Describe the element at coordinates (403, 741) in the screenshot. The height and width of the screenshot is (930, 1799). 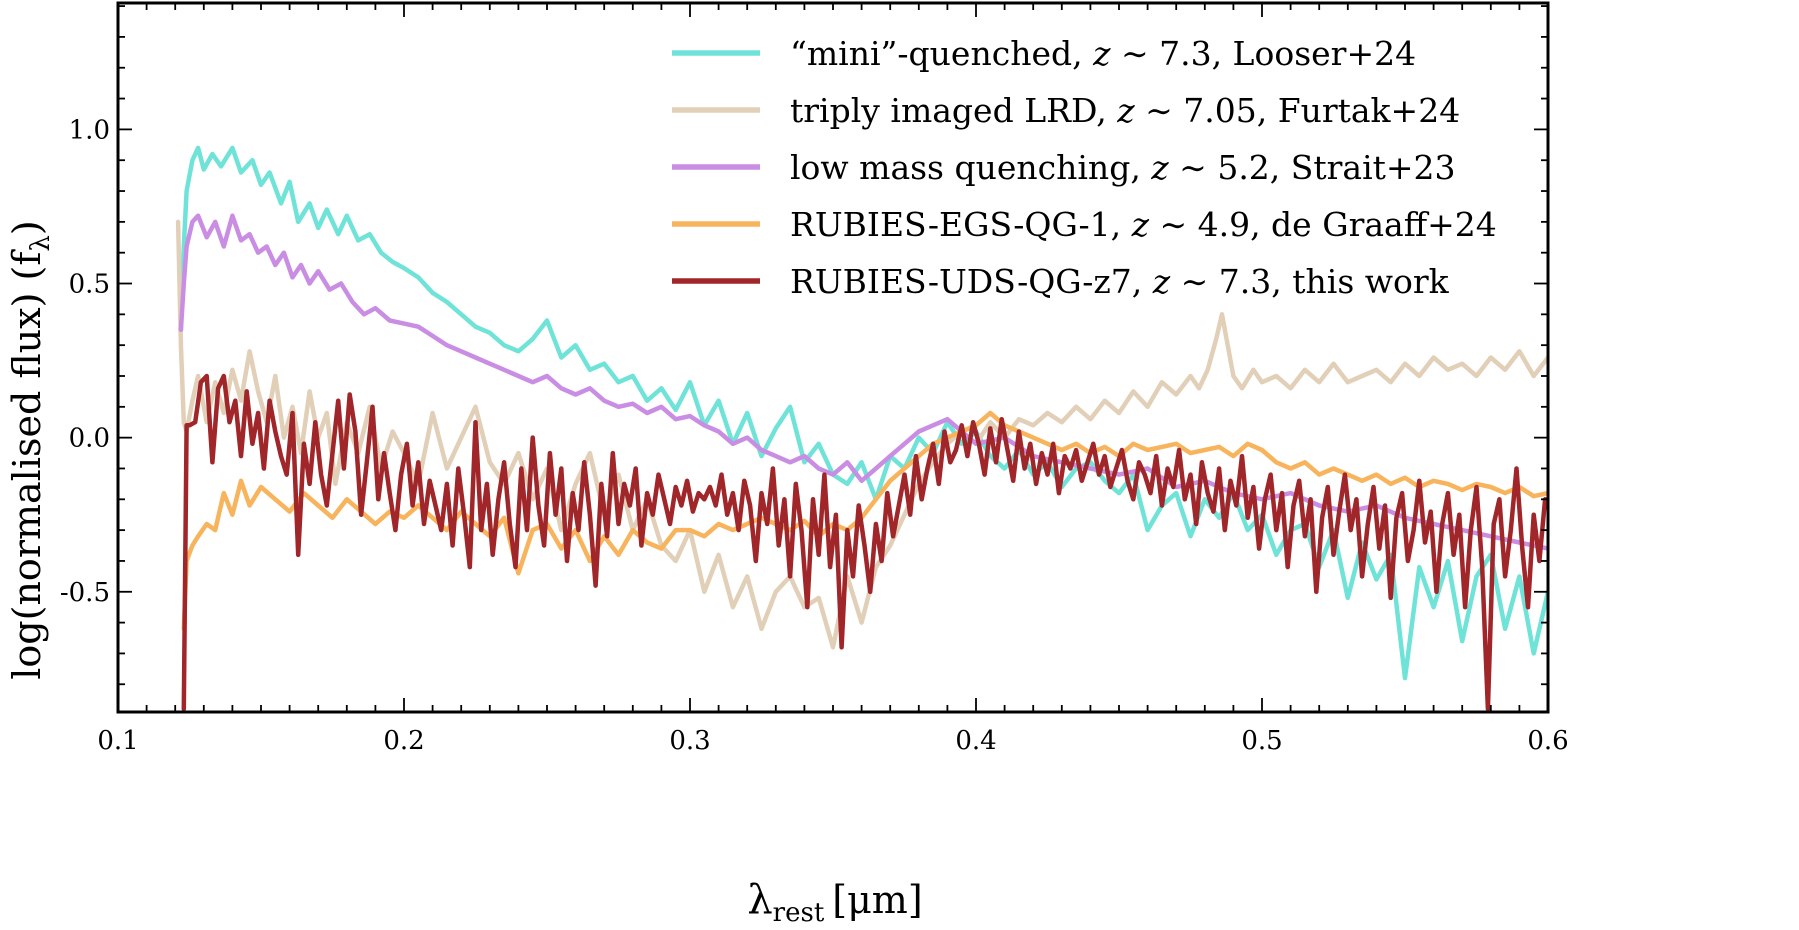
I see `x-tick-label: 0.2` at that location.